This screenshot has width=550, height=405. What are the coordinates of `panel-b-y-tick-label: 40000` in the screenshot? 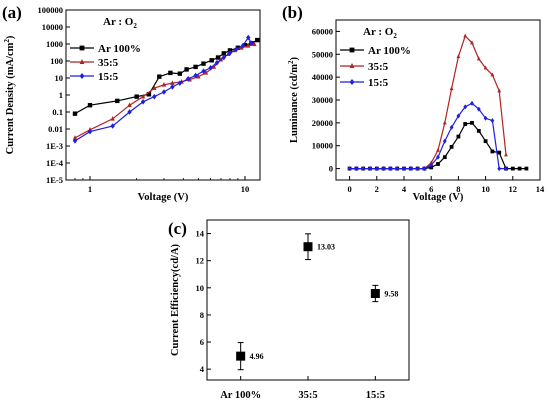 It's located at (322, 77).